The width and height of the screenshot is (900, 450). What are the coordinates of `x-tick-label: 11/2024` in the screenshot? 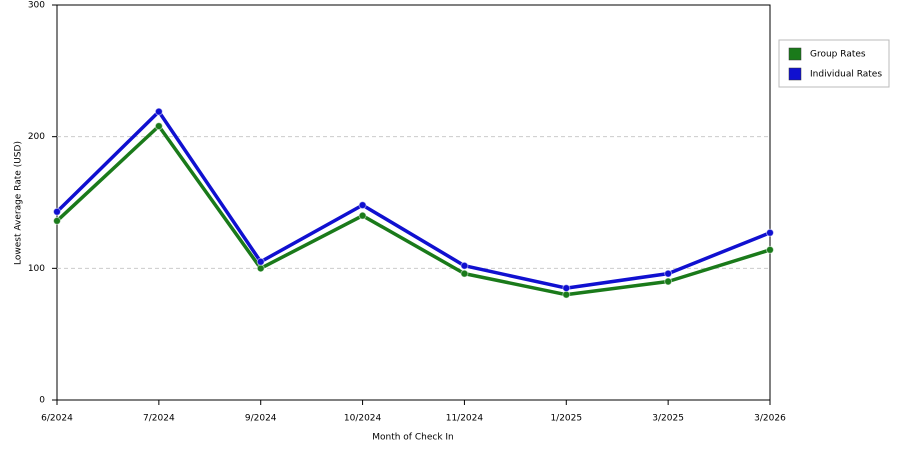 It's located at (465, 419).